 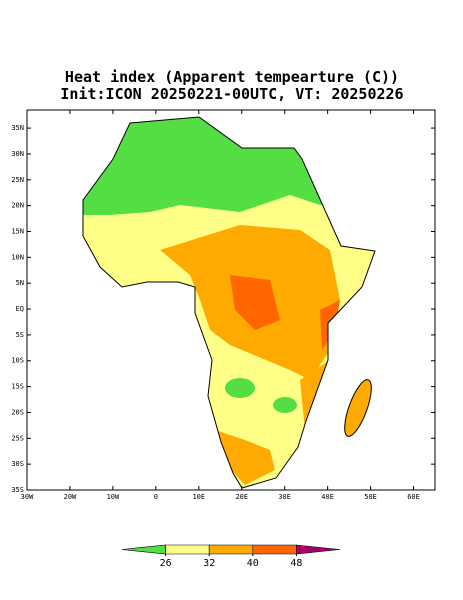 What do you see at coordinates (166, 563) in the screenshot?
I see `colorbar-label: 26` at bounding box center [166, 563].